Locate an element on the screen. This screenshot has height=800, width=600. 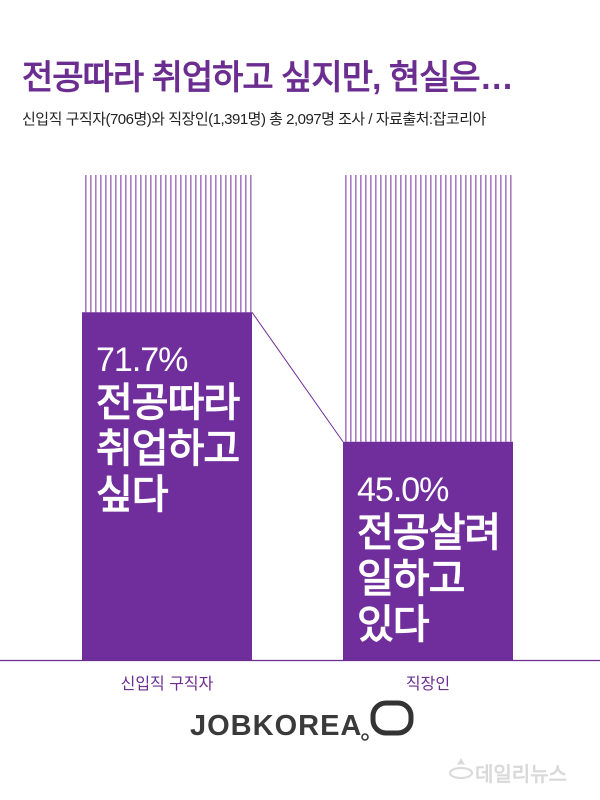
bar-label-1: 45.0% 전공살려 일하고 있다 is located at coordinates (429, 559).